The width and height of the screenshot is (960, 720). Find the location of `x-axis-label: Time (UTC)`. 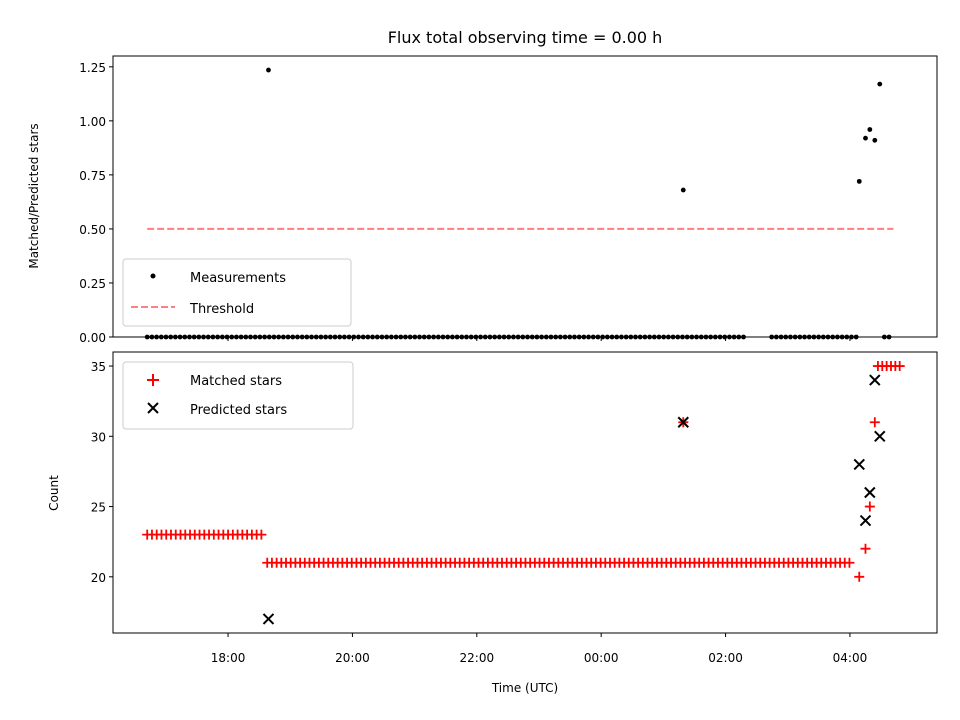

x-axis-label: Time (UTC) is located at coordinates (524, 688).